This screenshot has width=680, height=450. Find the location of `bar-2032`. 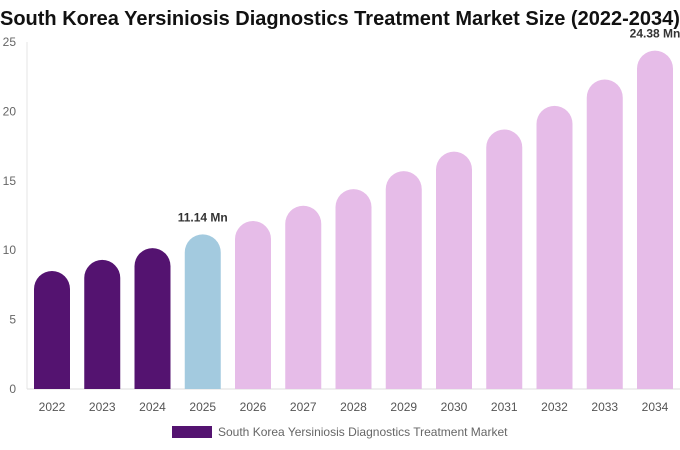

bar-2032 is located at coordinates (554, 247).